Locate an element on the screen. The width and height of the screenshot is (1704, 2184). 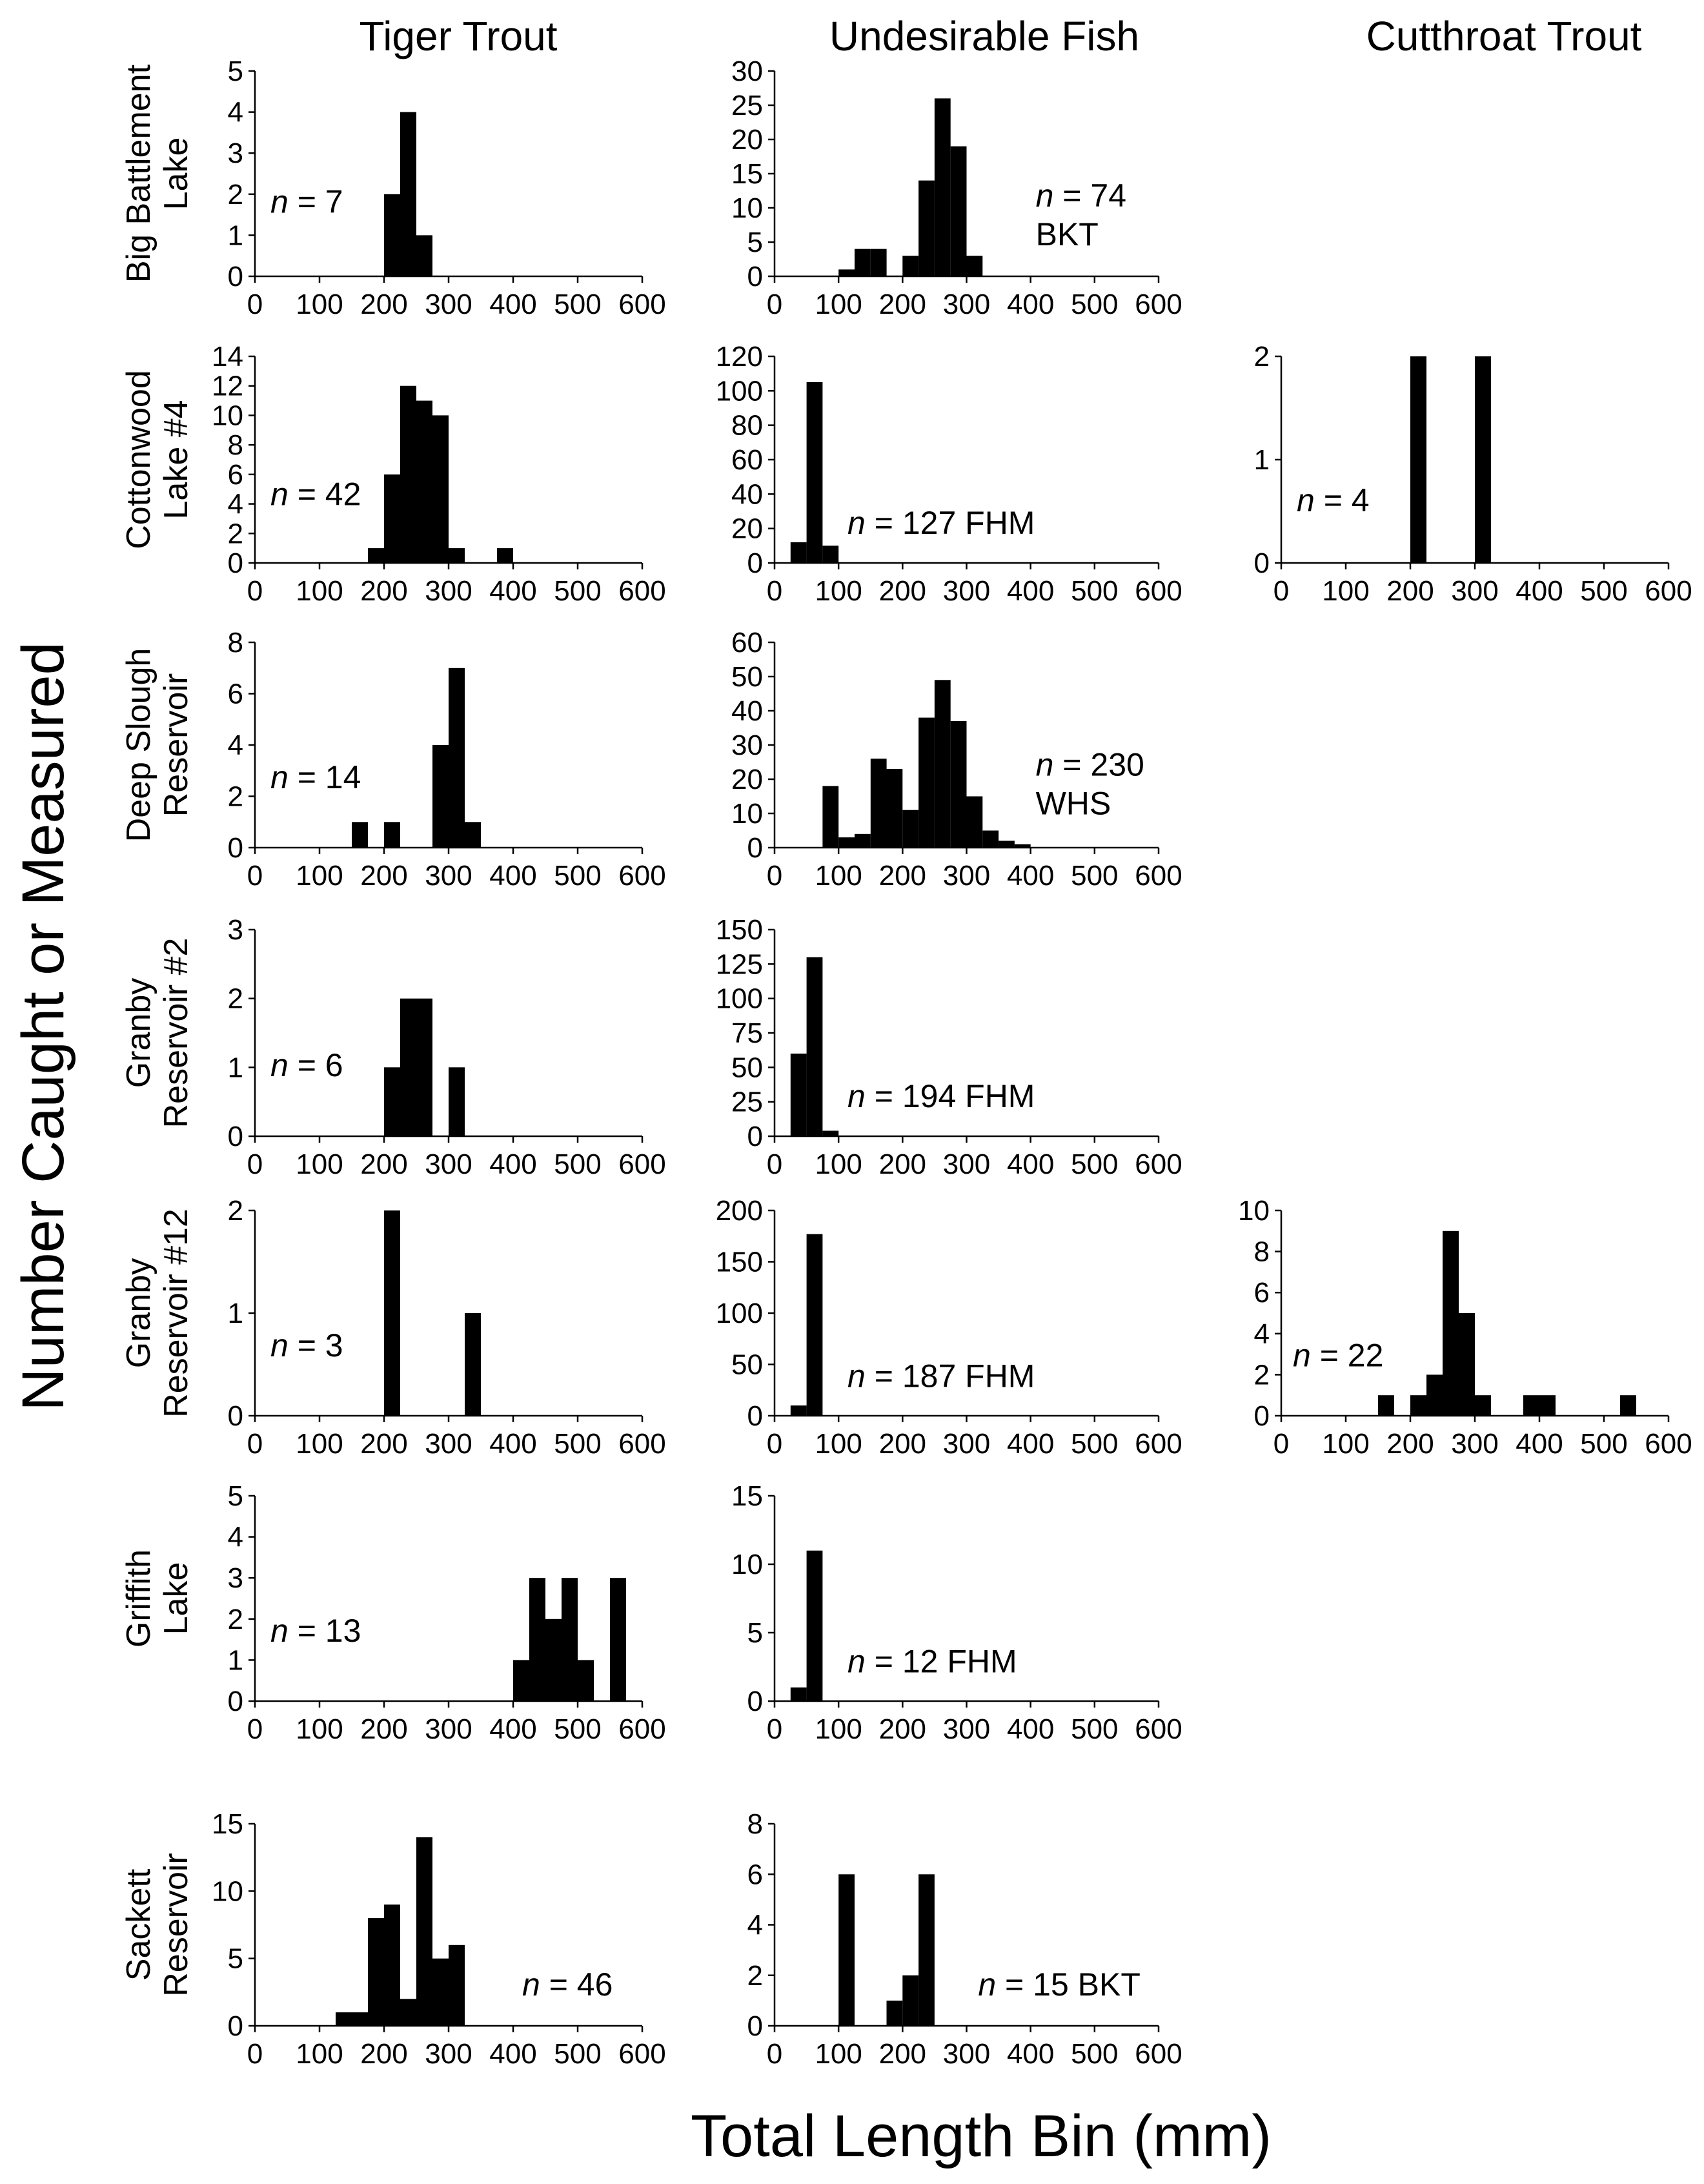
x-tick-label-4-0-200: 200 is located at coordinates (383, 1444).